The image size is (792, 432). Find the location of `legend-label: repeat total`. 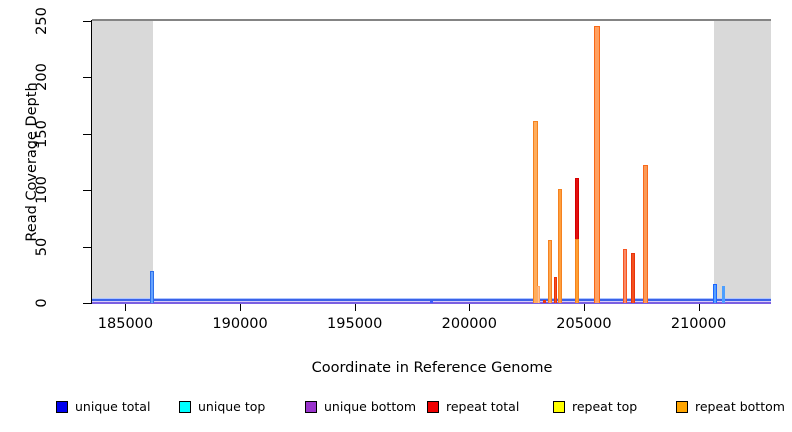

legend-label: repeat total is located at coordinates (483, 406).